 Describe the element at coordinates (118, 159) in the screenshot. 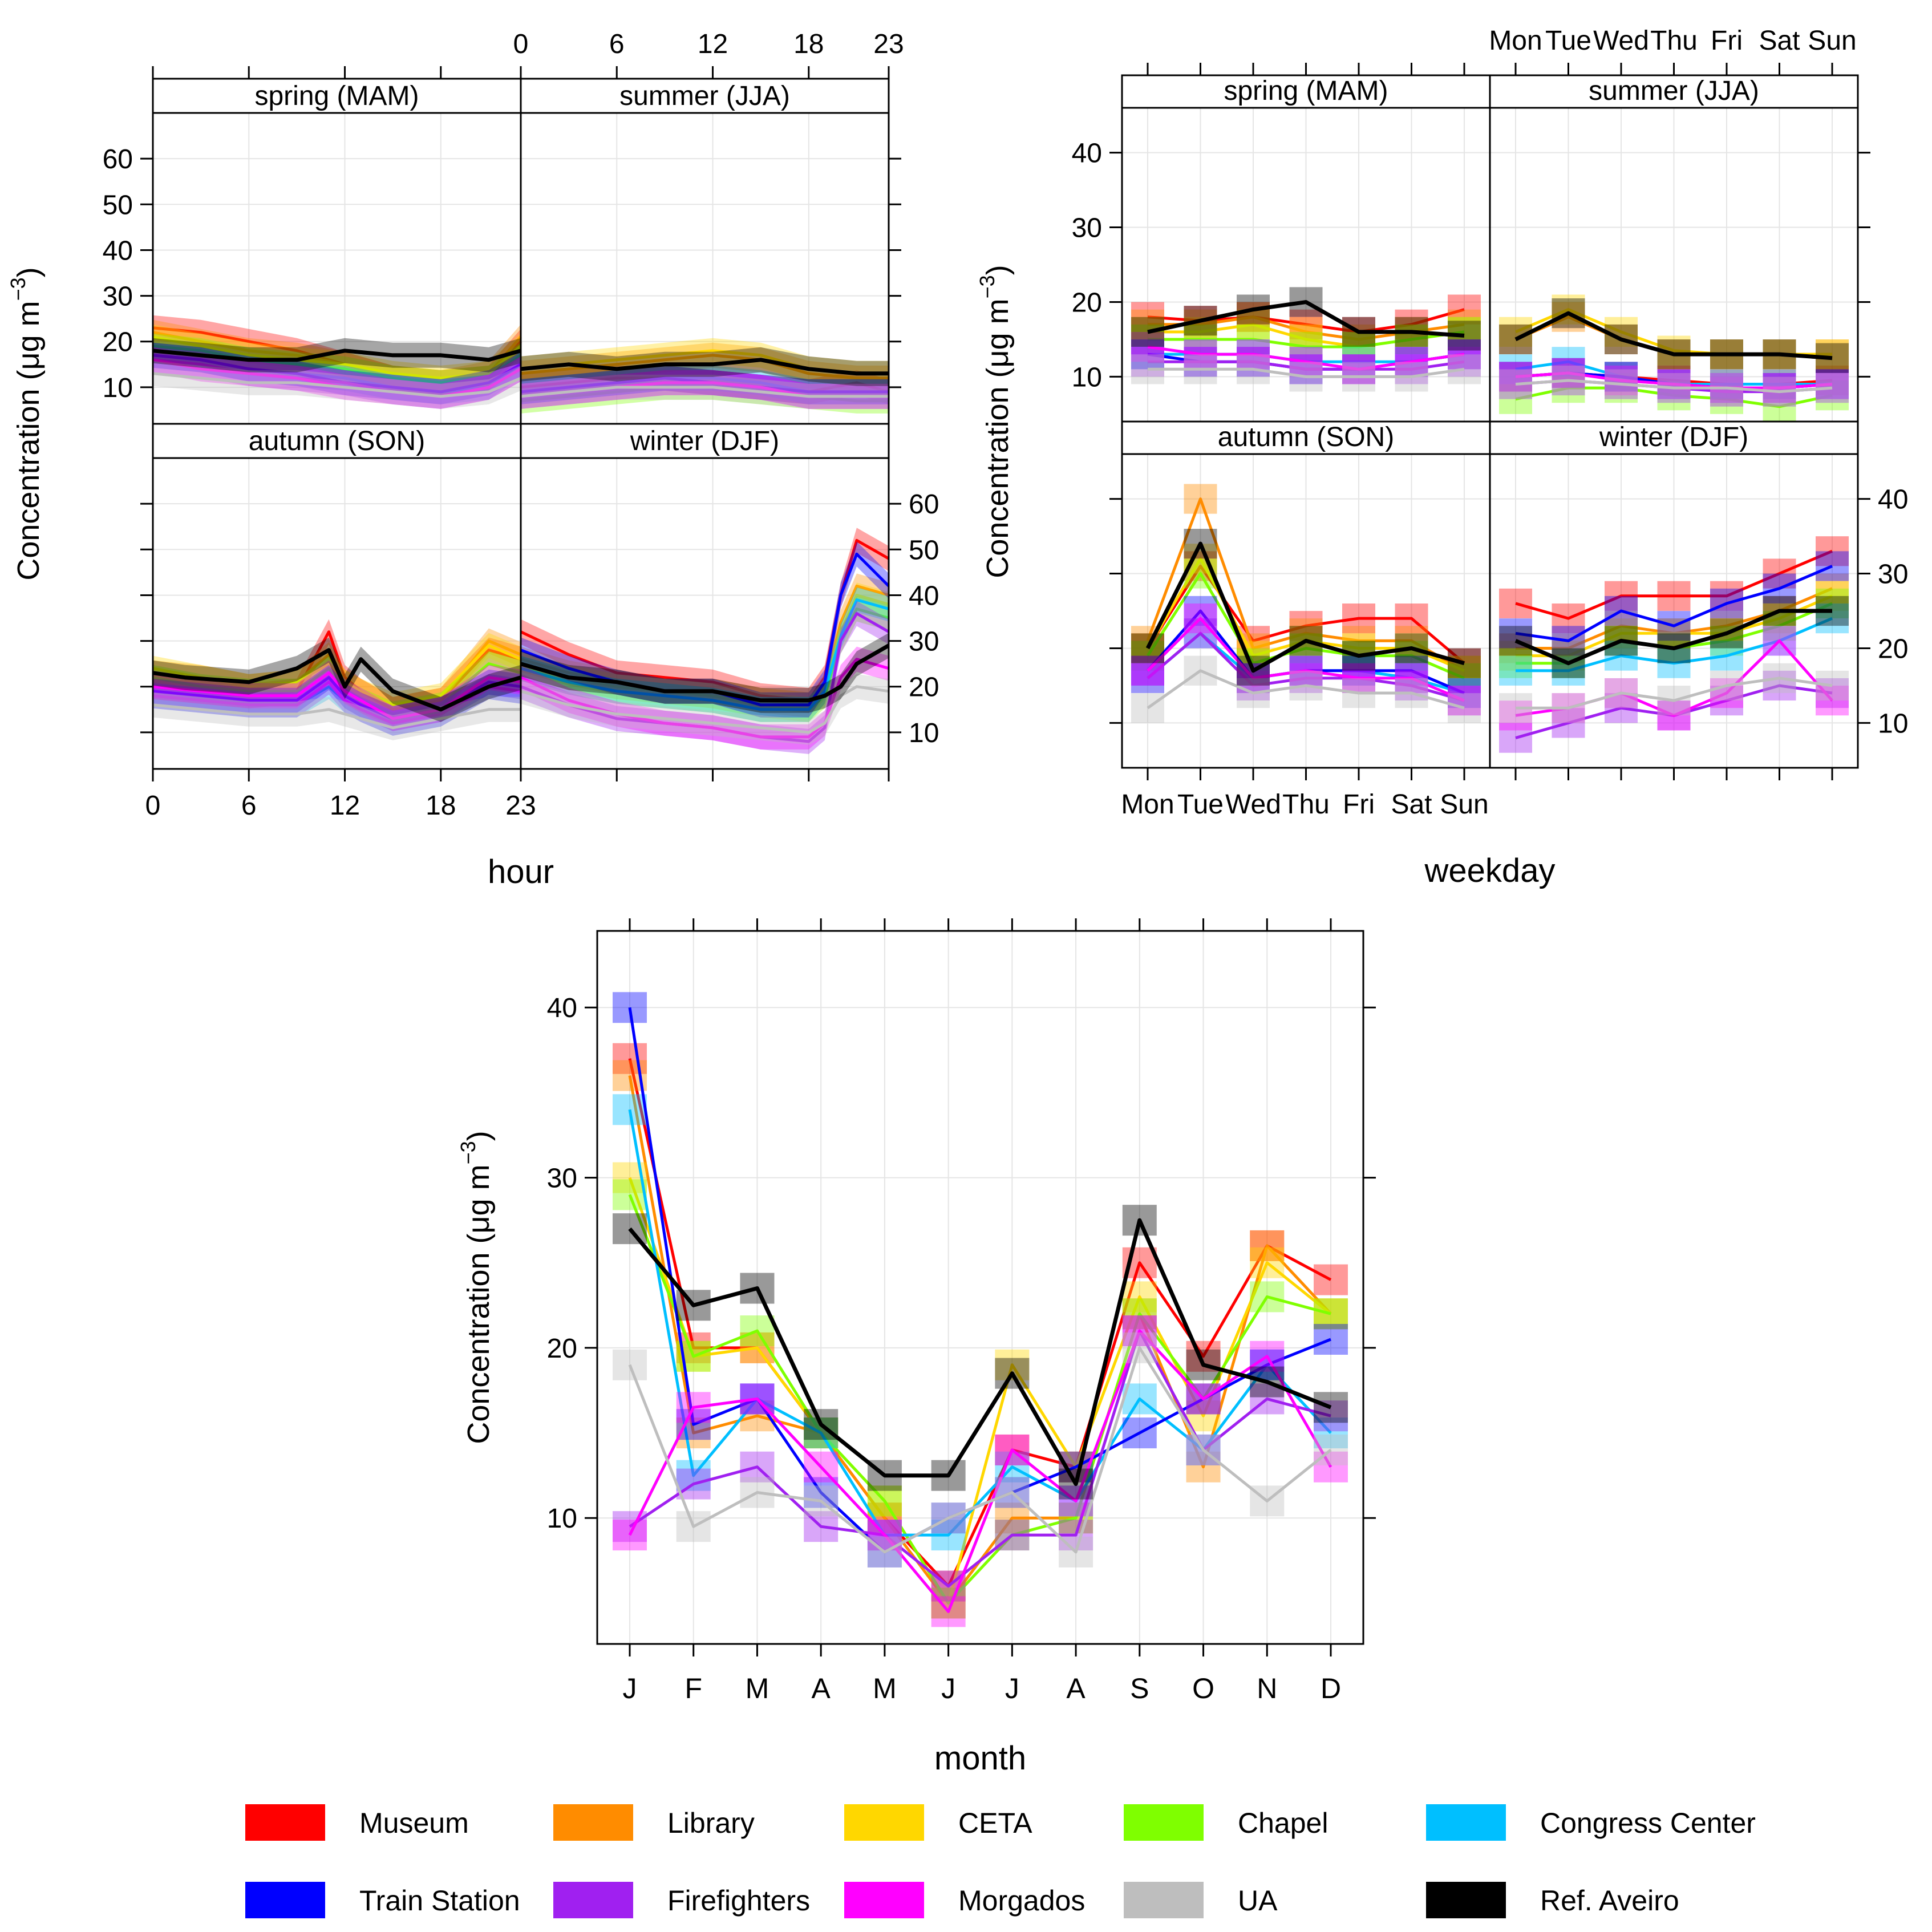

I see `y-tick-label: 60` at that location.